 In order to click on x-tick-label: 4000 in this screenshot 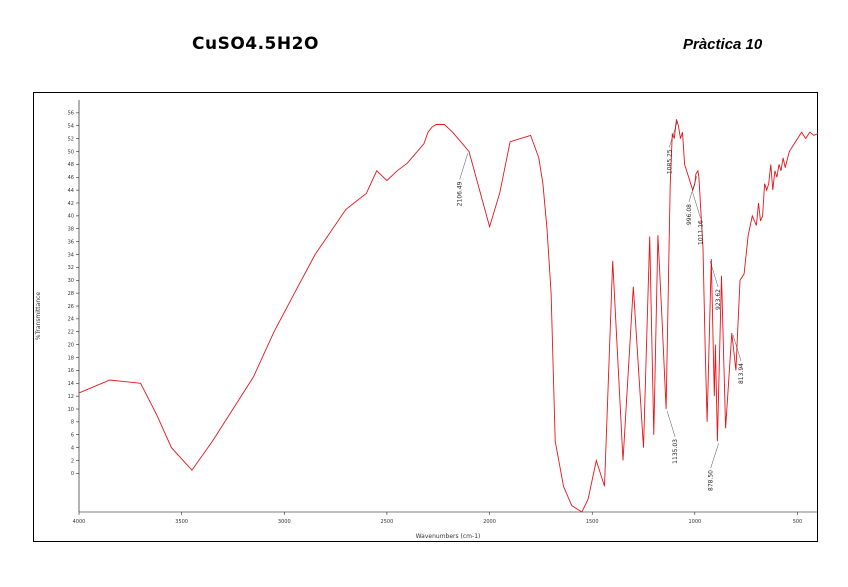, I will do `click(79, 522)`.